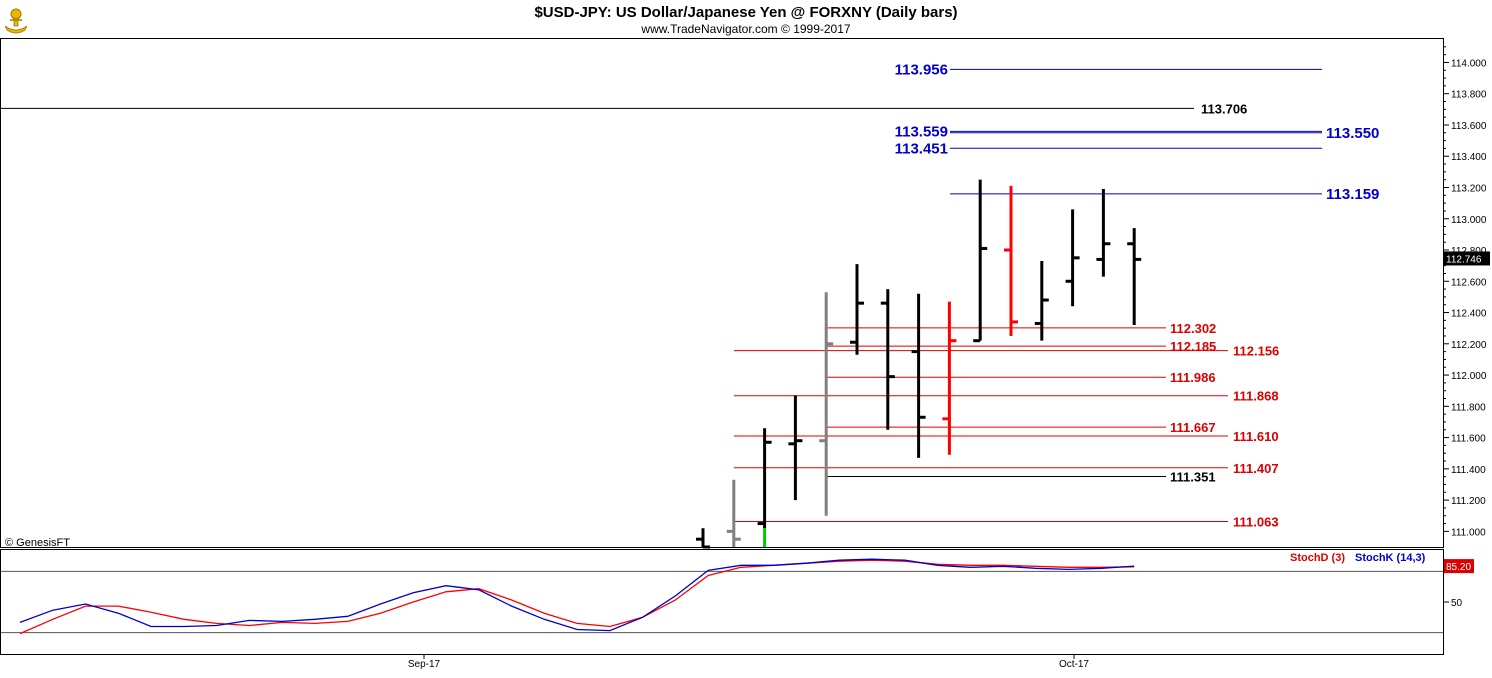  I want to click on level-label: 111.407, so click(1256, 468).